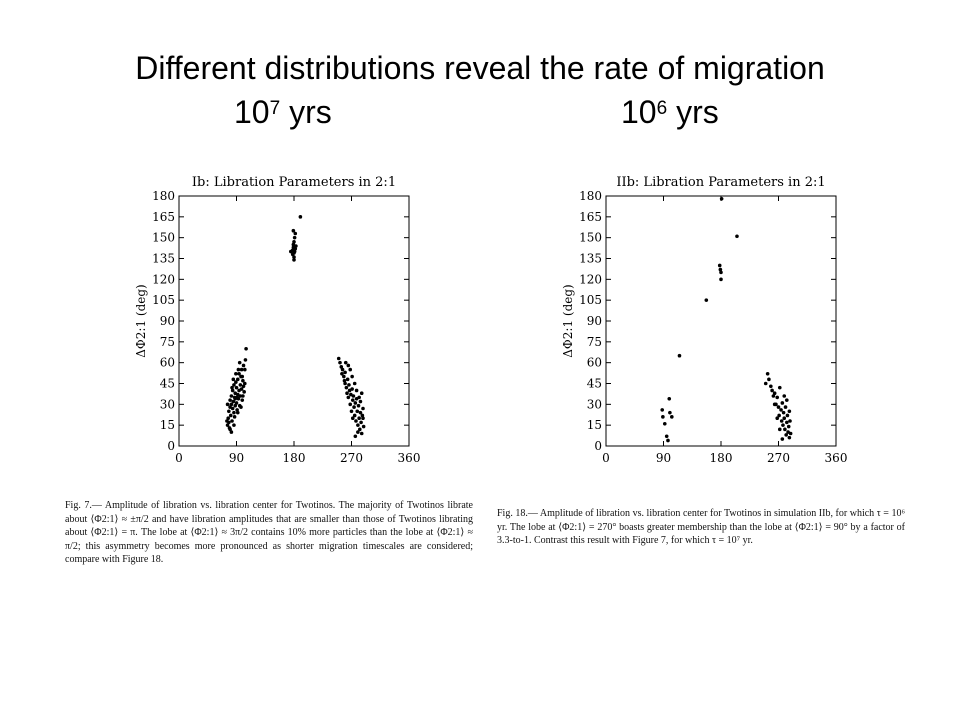 This screenshot has height=720, width=960. Describe the element at coordinates (670, 112) in the screenshot. I see `subtitle-right: 106 yrs` at that location.